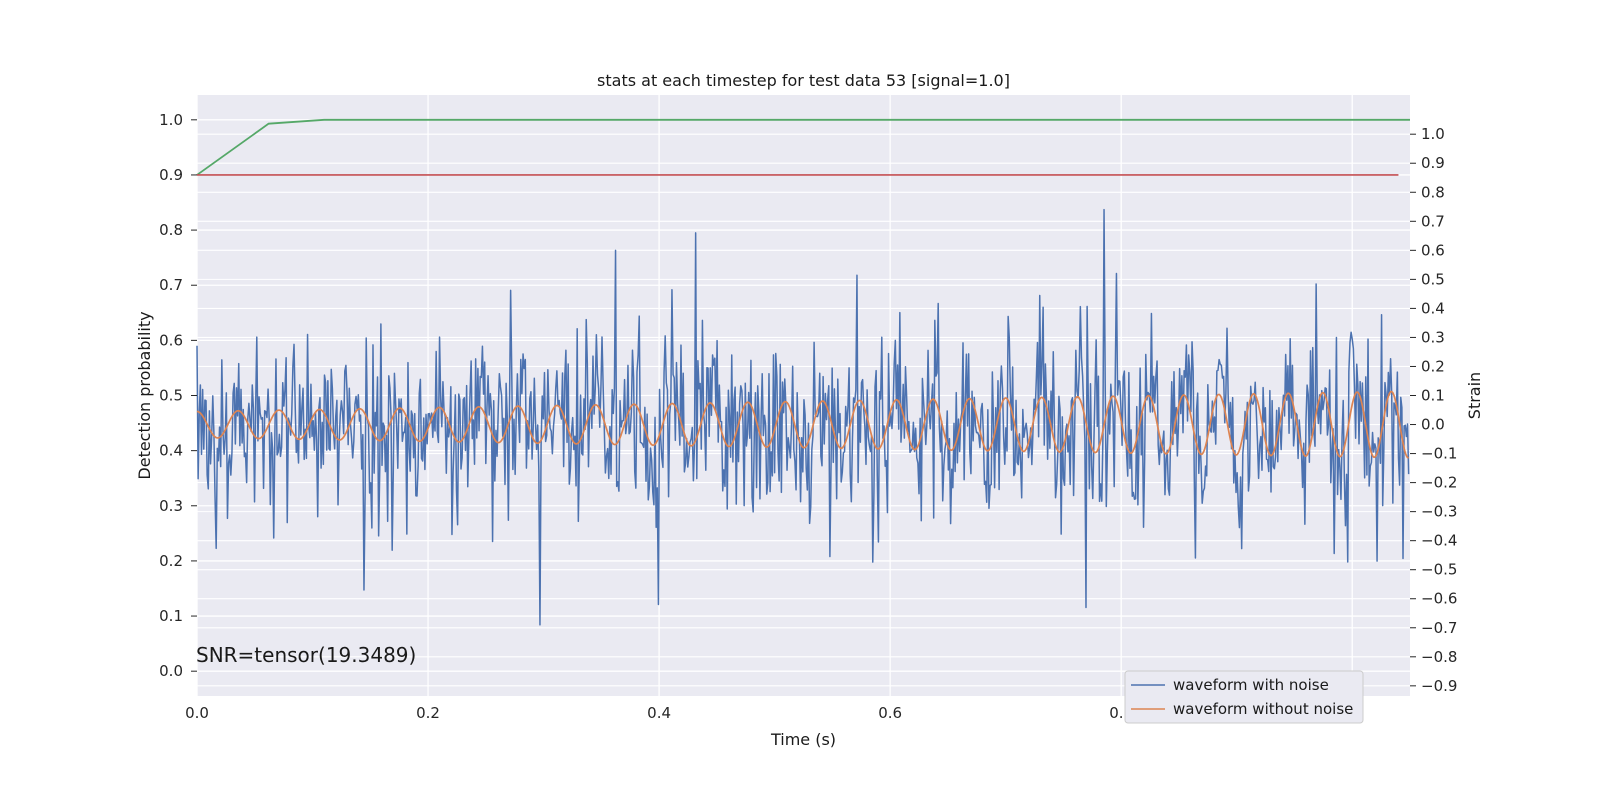 This screenshot has height=800, width=1600. What do you see at coordinates (1433, 425) in the screenshot?
I see `right-y-tick-label: 0.0` at bounding box center [1433, 425].